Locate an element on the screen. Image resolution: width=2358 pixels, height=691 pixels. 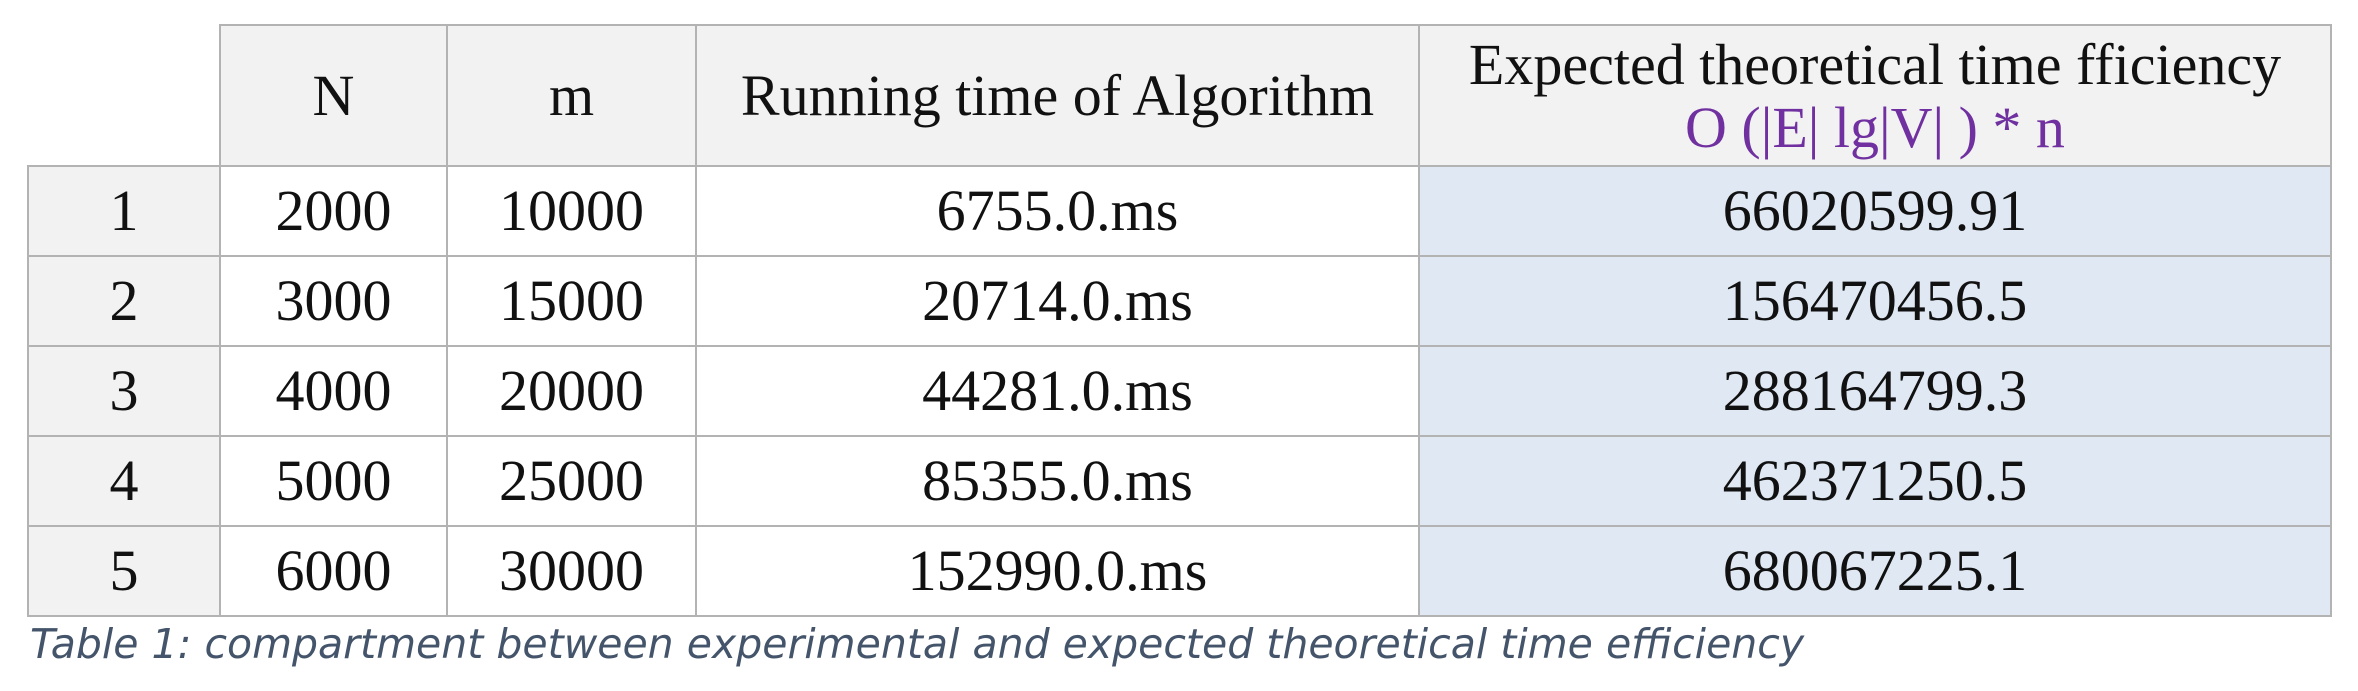
cell-n: 6000 is located at coordinates (333, 571).